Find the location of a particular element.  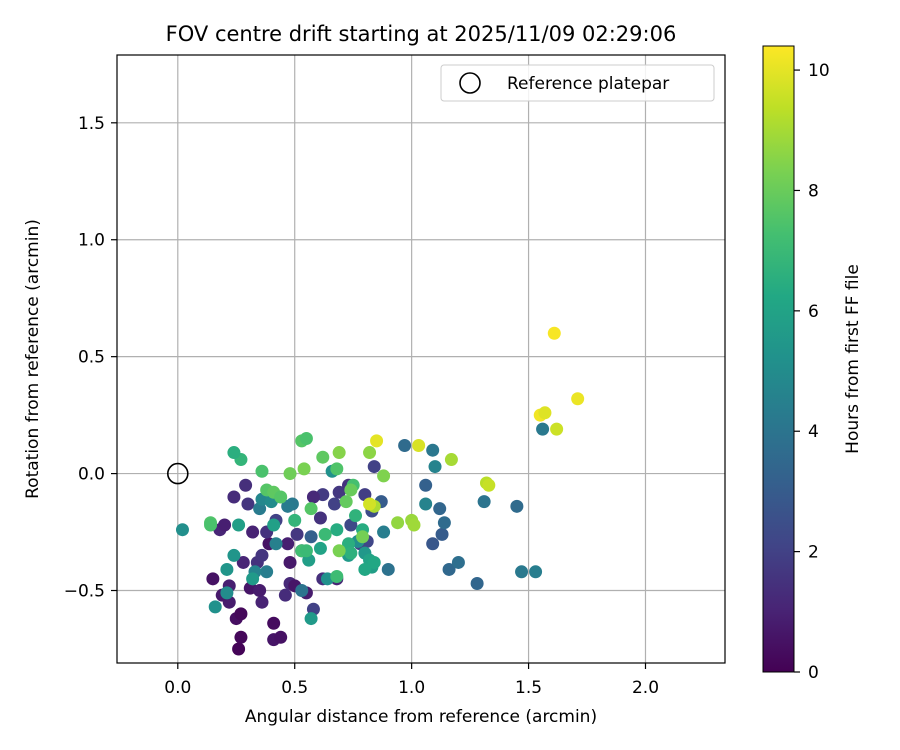

legend-label: Reference platepar is located at coordinates (588, 84).